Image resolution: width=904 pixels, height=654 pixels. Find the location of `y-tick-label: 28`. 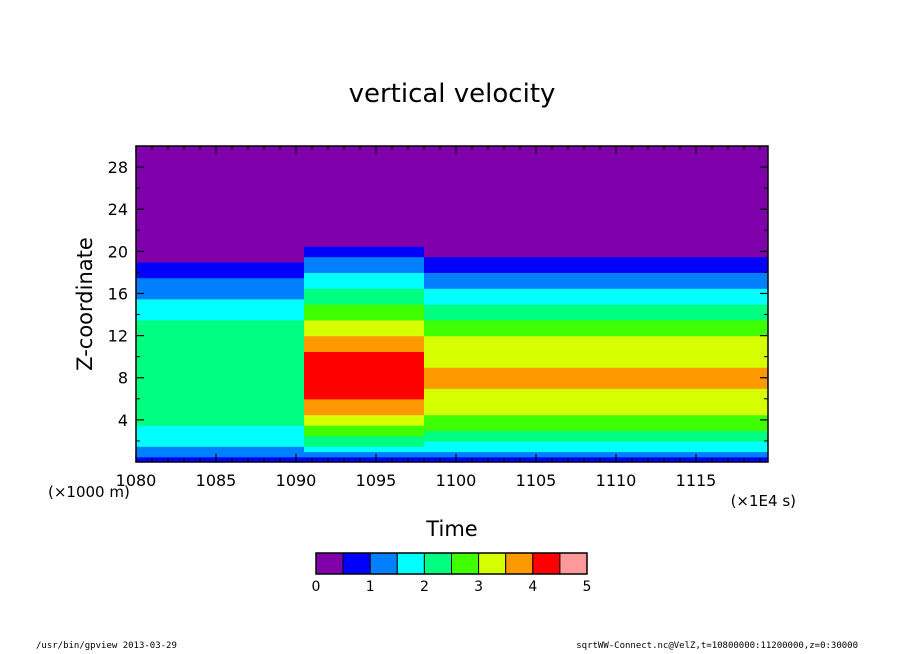

y-tick-label: 28 is located at coordinates (118, 167).